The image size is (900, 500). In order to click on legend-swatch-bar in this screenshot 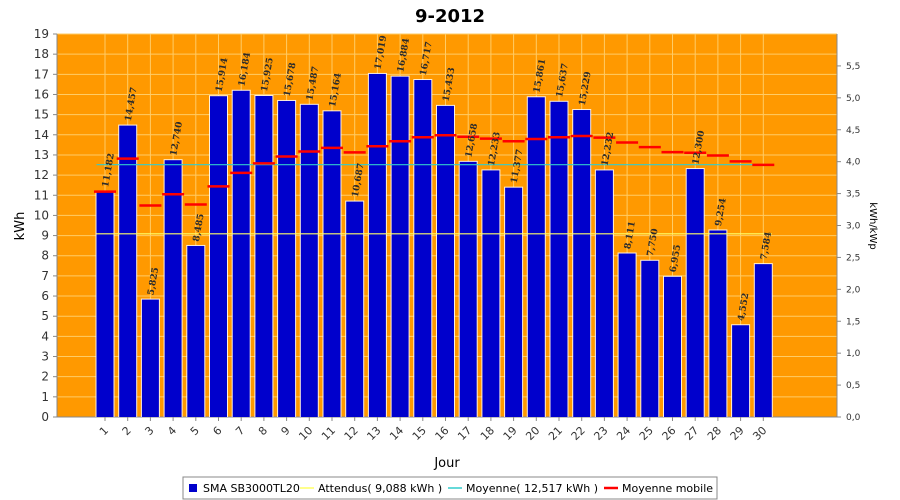, I will do `click(193, 488)`.